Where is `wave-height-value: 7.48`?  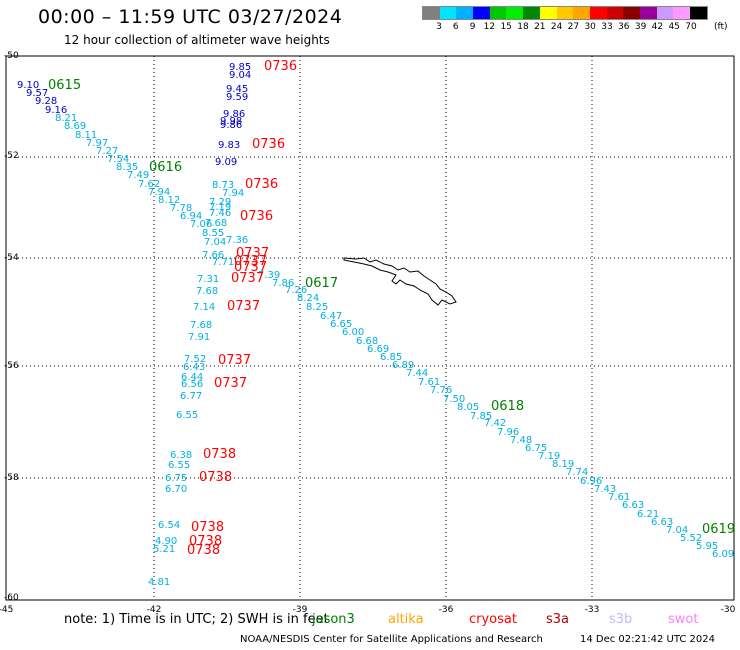 wave-height-value: 7.48 is located at coordinates (521, 440).